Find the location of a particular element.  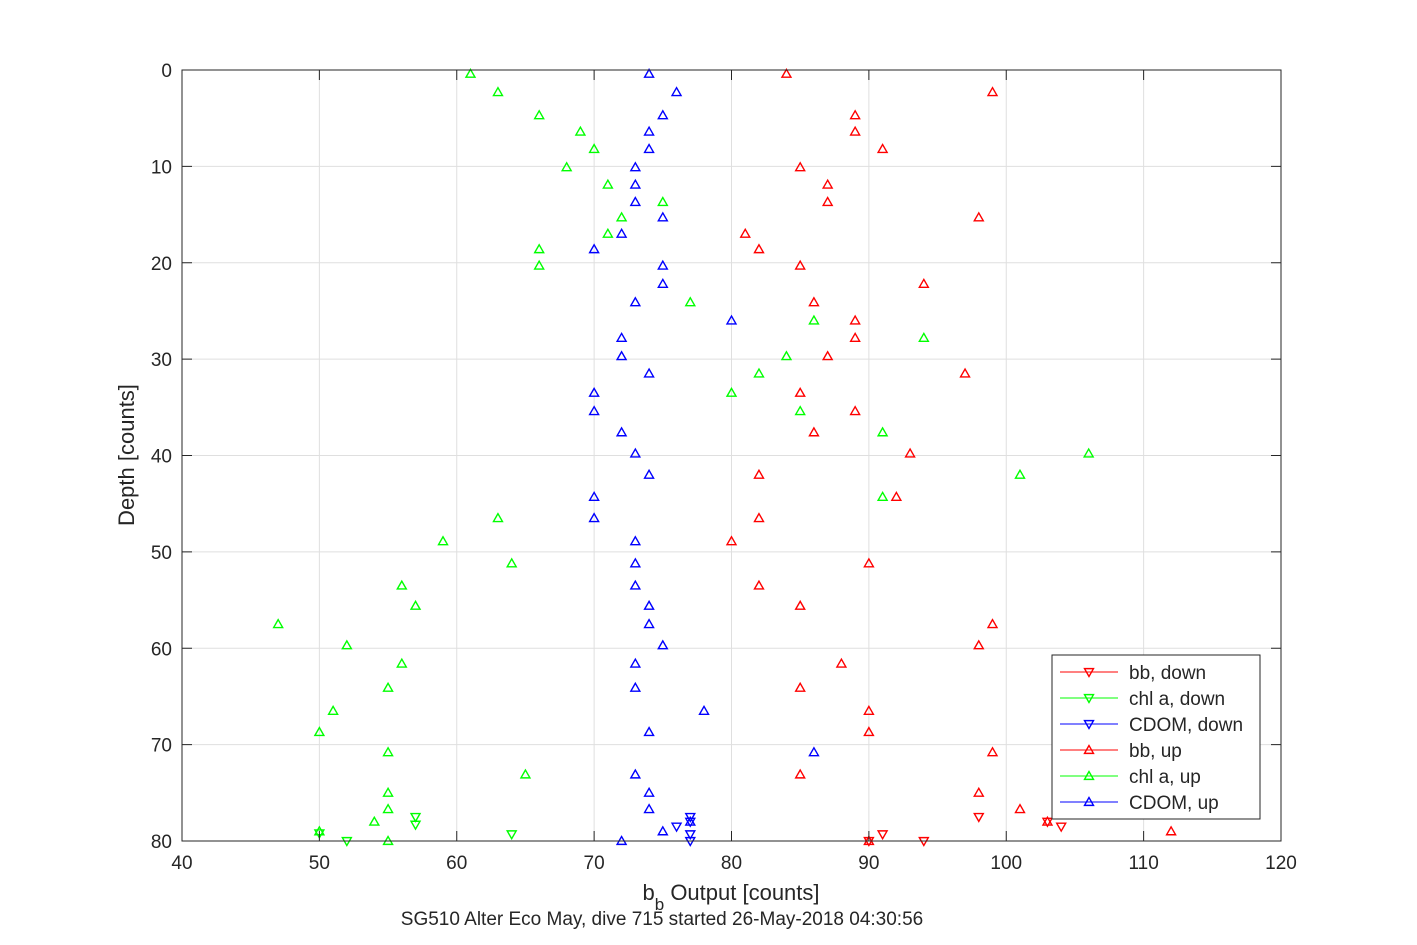

legend-label: bb, up is located at coordinates (1155, 751).